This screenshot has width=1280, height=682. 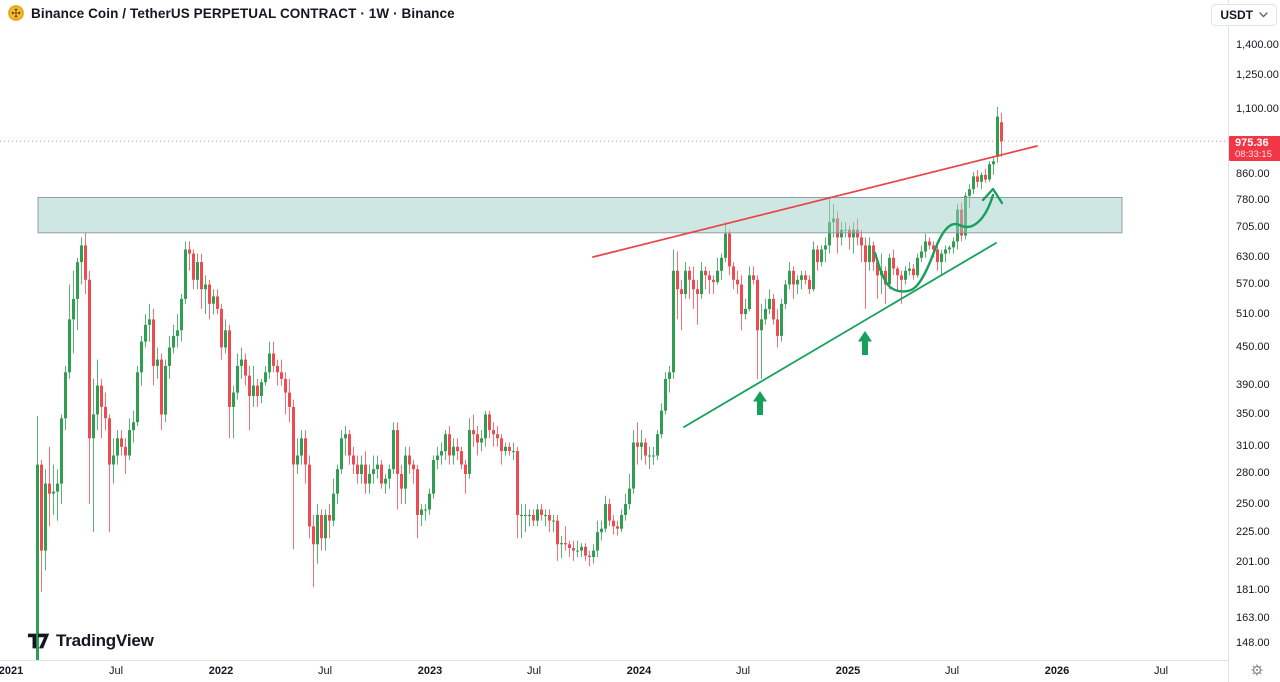 I want to click on tradingview-logo: TradingView, so click(x=90, y=641).